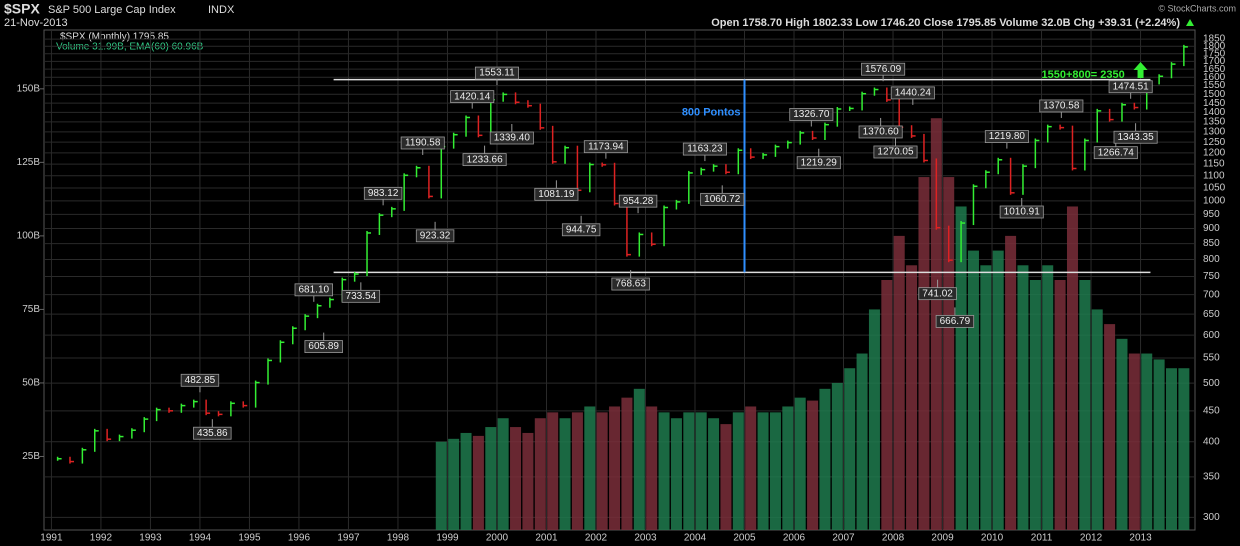  What do you see at coordinates (893, 538) in the screenshot?
I see `x-tick-label: 2008` at bounding box center [893, 538].